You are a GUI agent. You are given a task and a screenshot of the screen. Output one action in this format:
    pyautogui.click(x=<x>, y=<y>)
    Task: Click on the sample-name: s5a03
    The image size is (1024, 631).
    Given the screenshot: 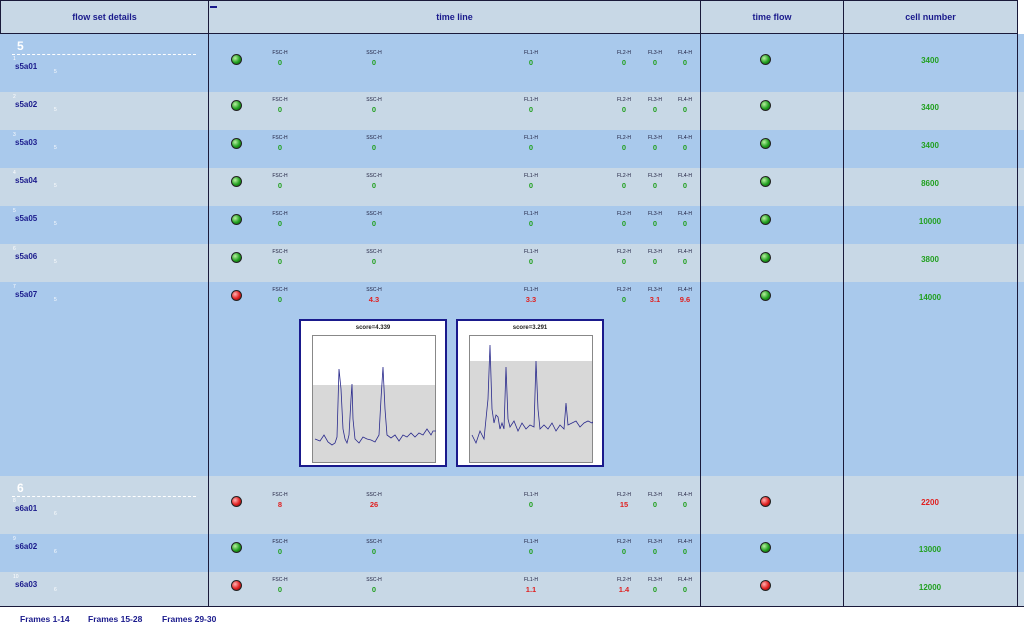 What is the action you would take?
    pyautogui.click(x=26, y=142)
    